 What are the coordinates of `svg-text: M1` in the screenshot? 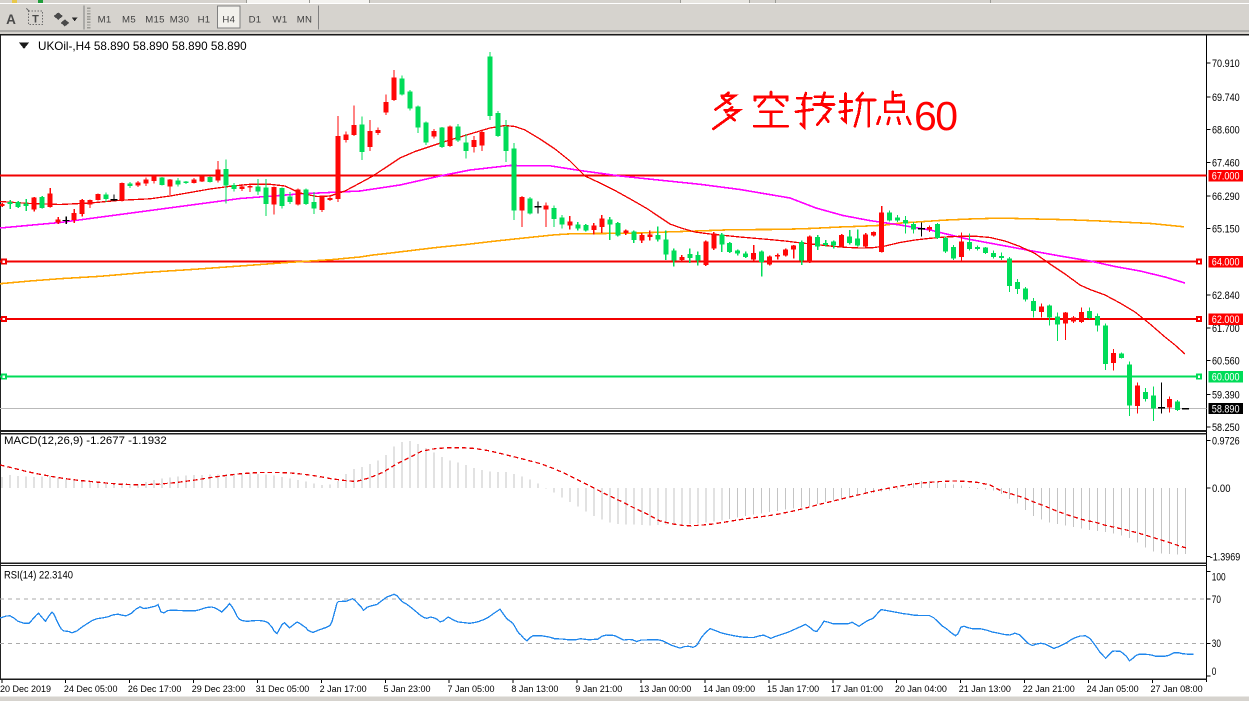 It's located at (105, 19).